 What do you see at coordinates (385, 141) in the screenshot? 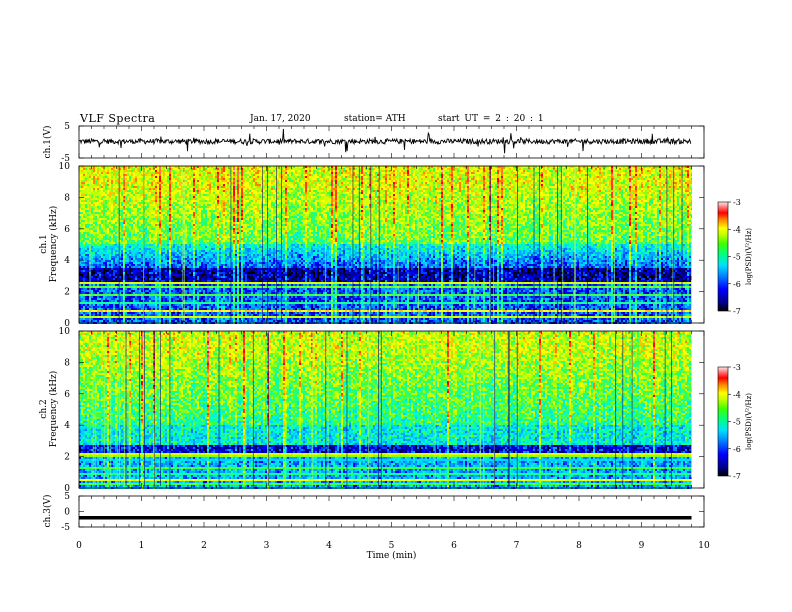
I see `ch1-trace` at bounding box center [385, 141].